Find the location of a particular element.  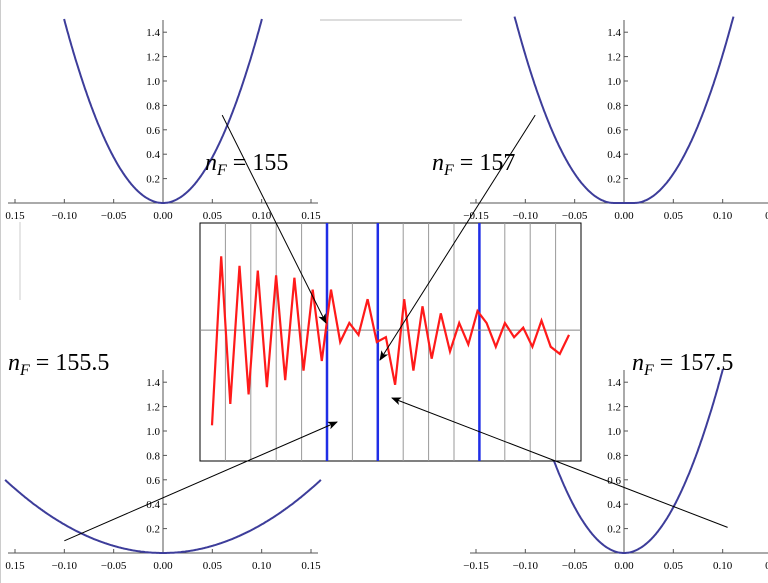

panel-label: nF = 155 is located at coordinates (246, 164).